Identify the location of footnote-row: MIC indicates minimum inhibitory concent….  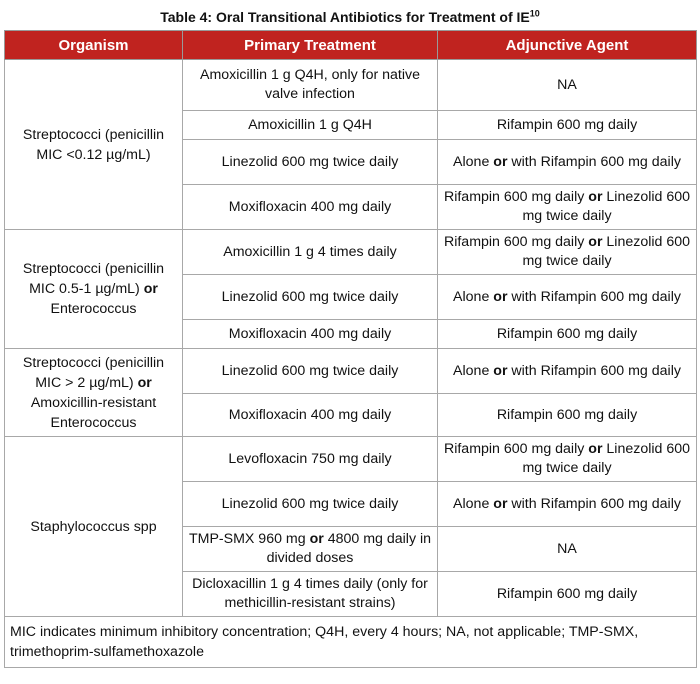
(350, 642).